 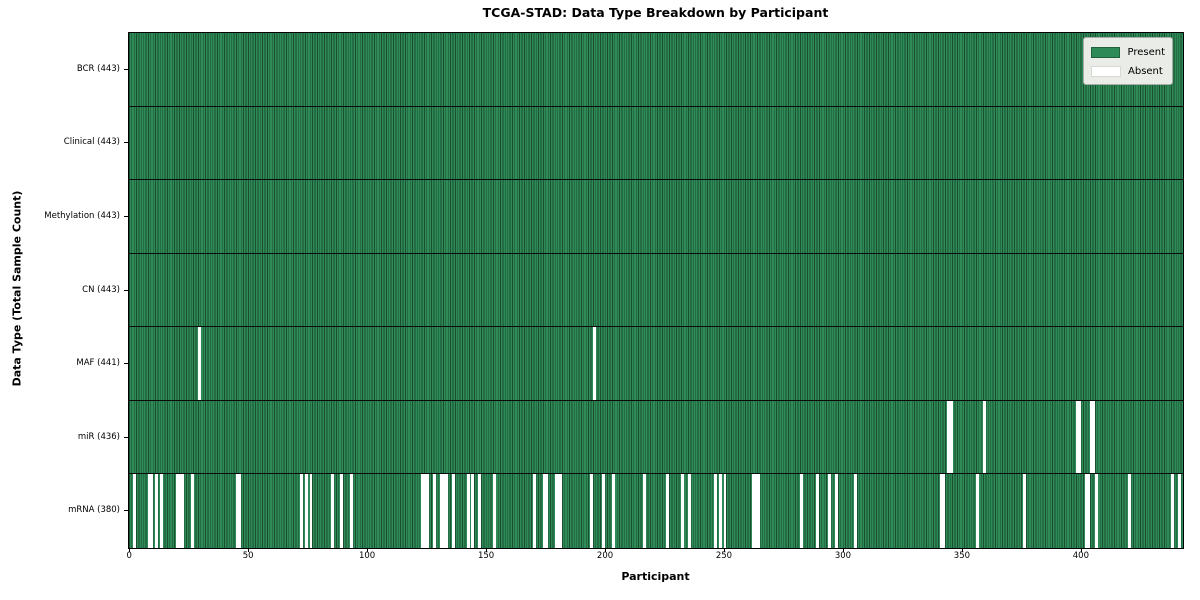 What do you see at coordinates (605, 556) in the screenshot?
I see `x-tick-label-200: 200` at bounding box center [605, 556].